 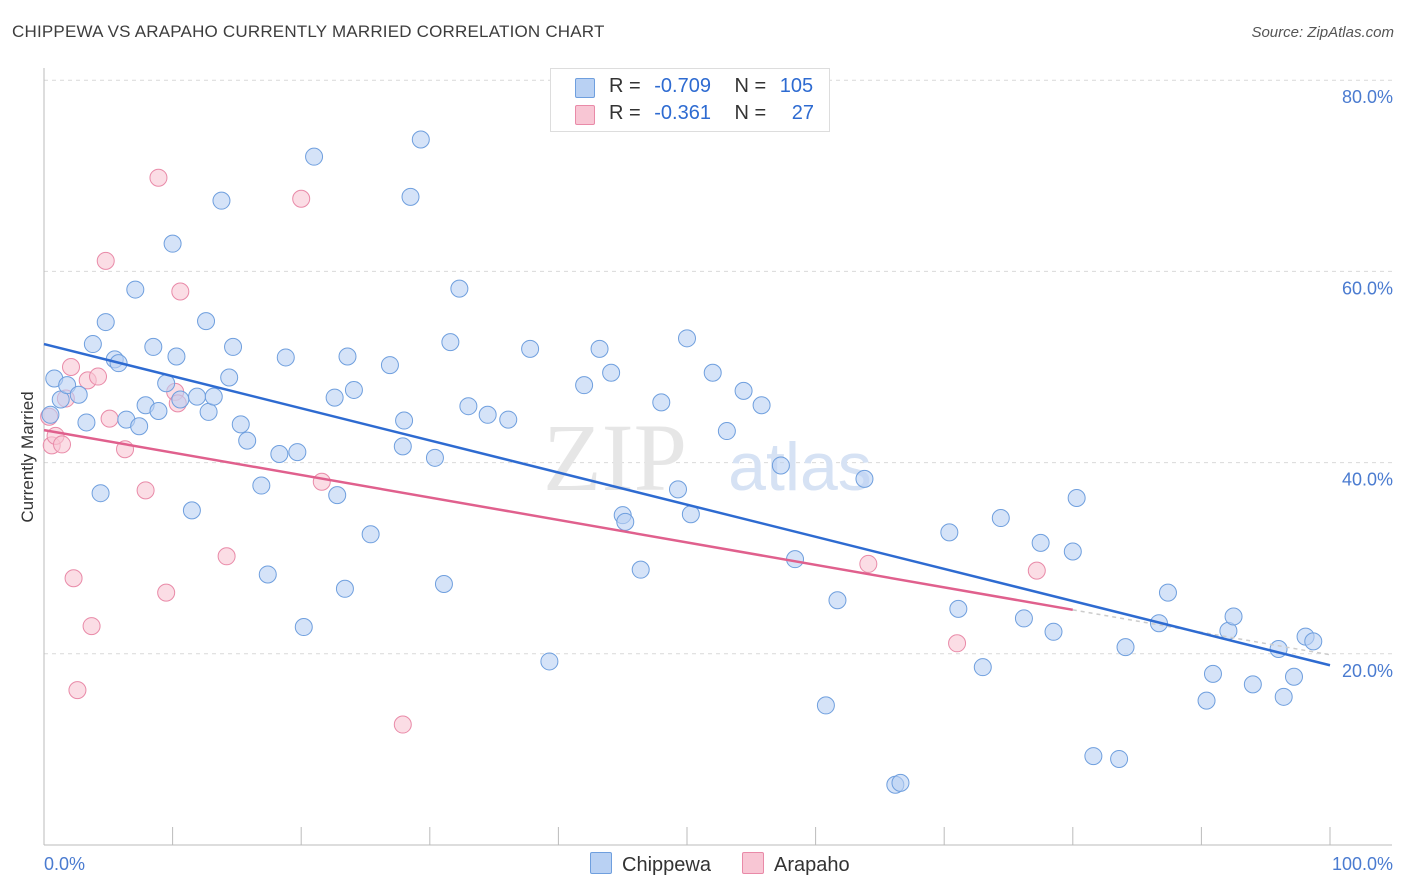 I want to click on watermark-atlas: atlas, so click(x=800, y=467).